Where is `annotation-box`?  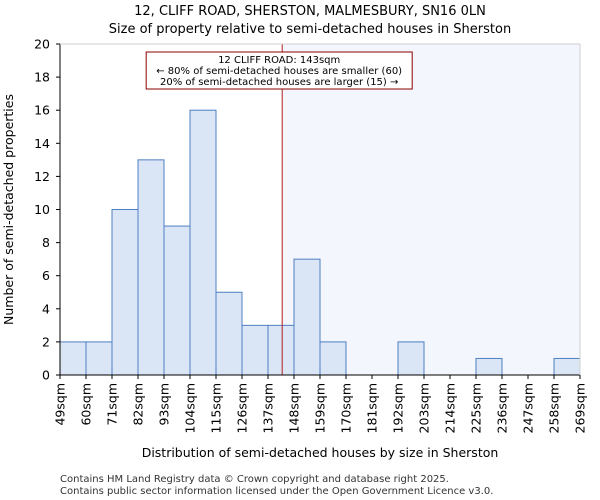 annotation-box is located at coordinates (279, 70).